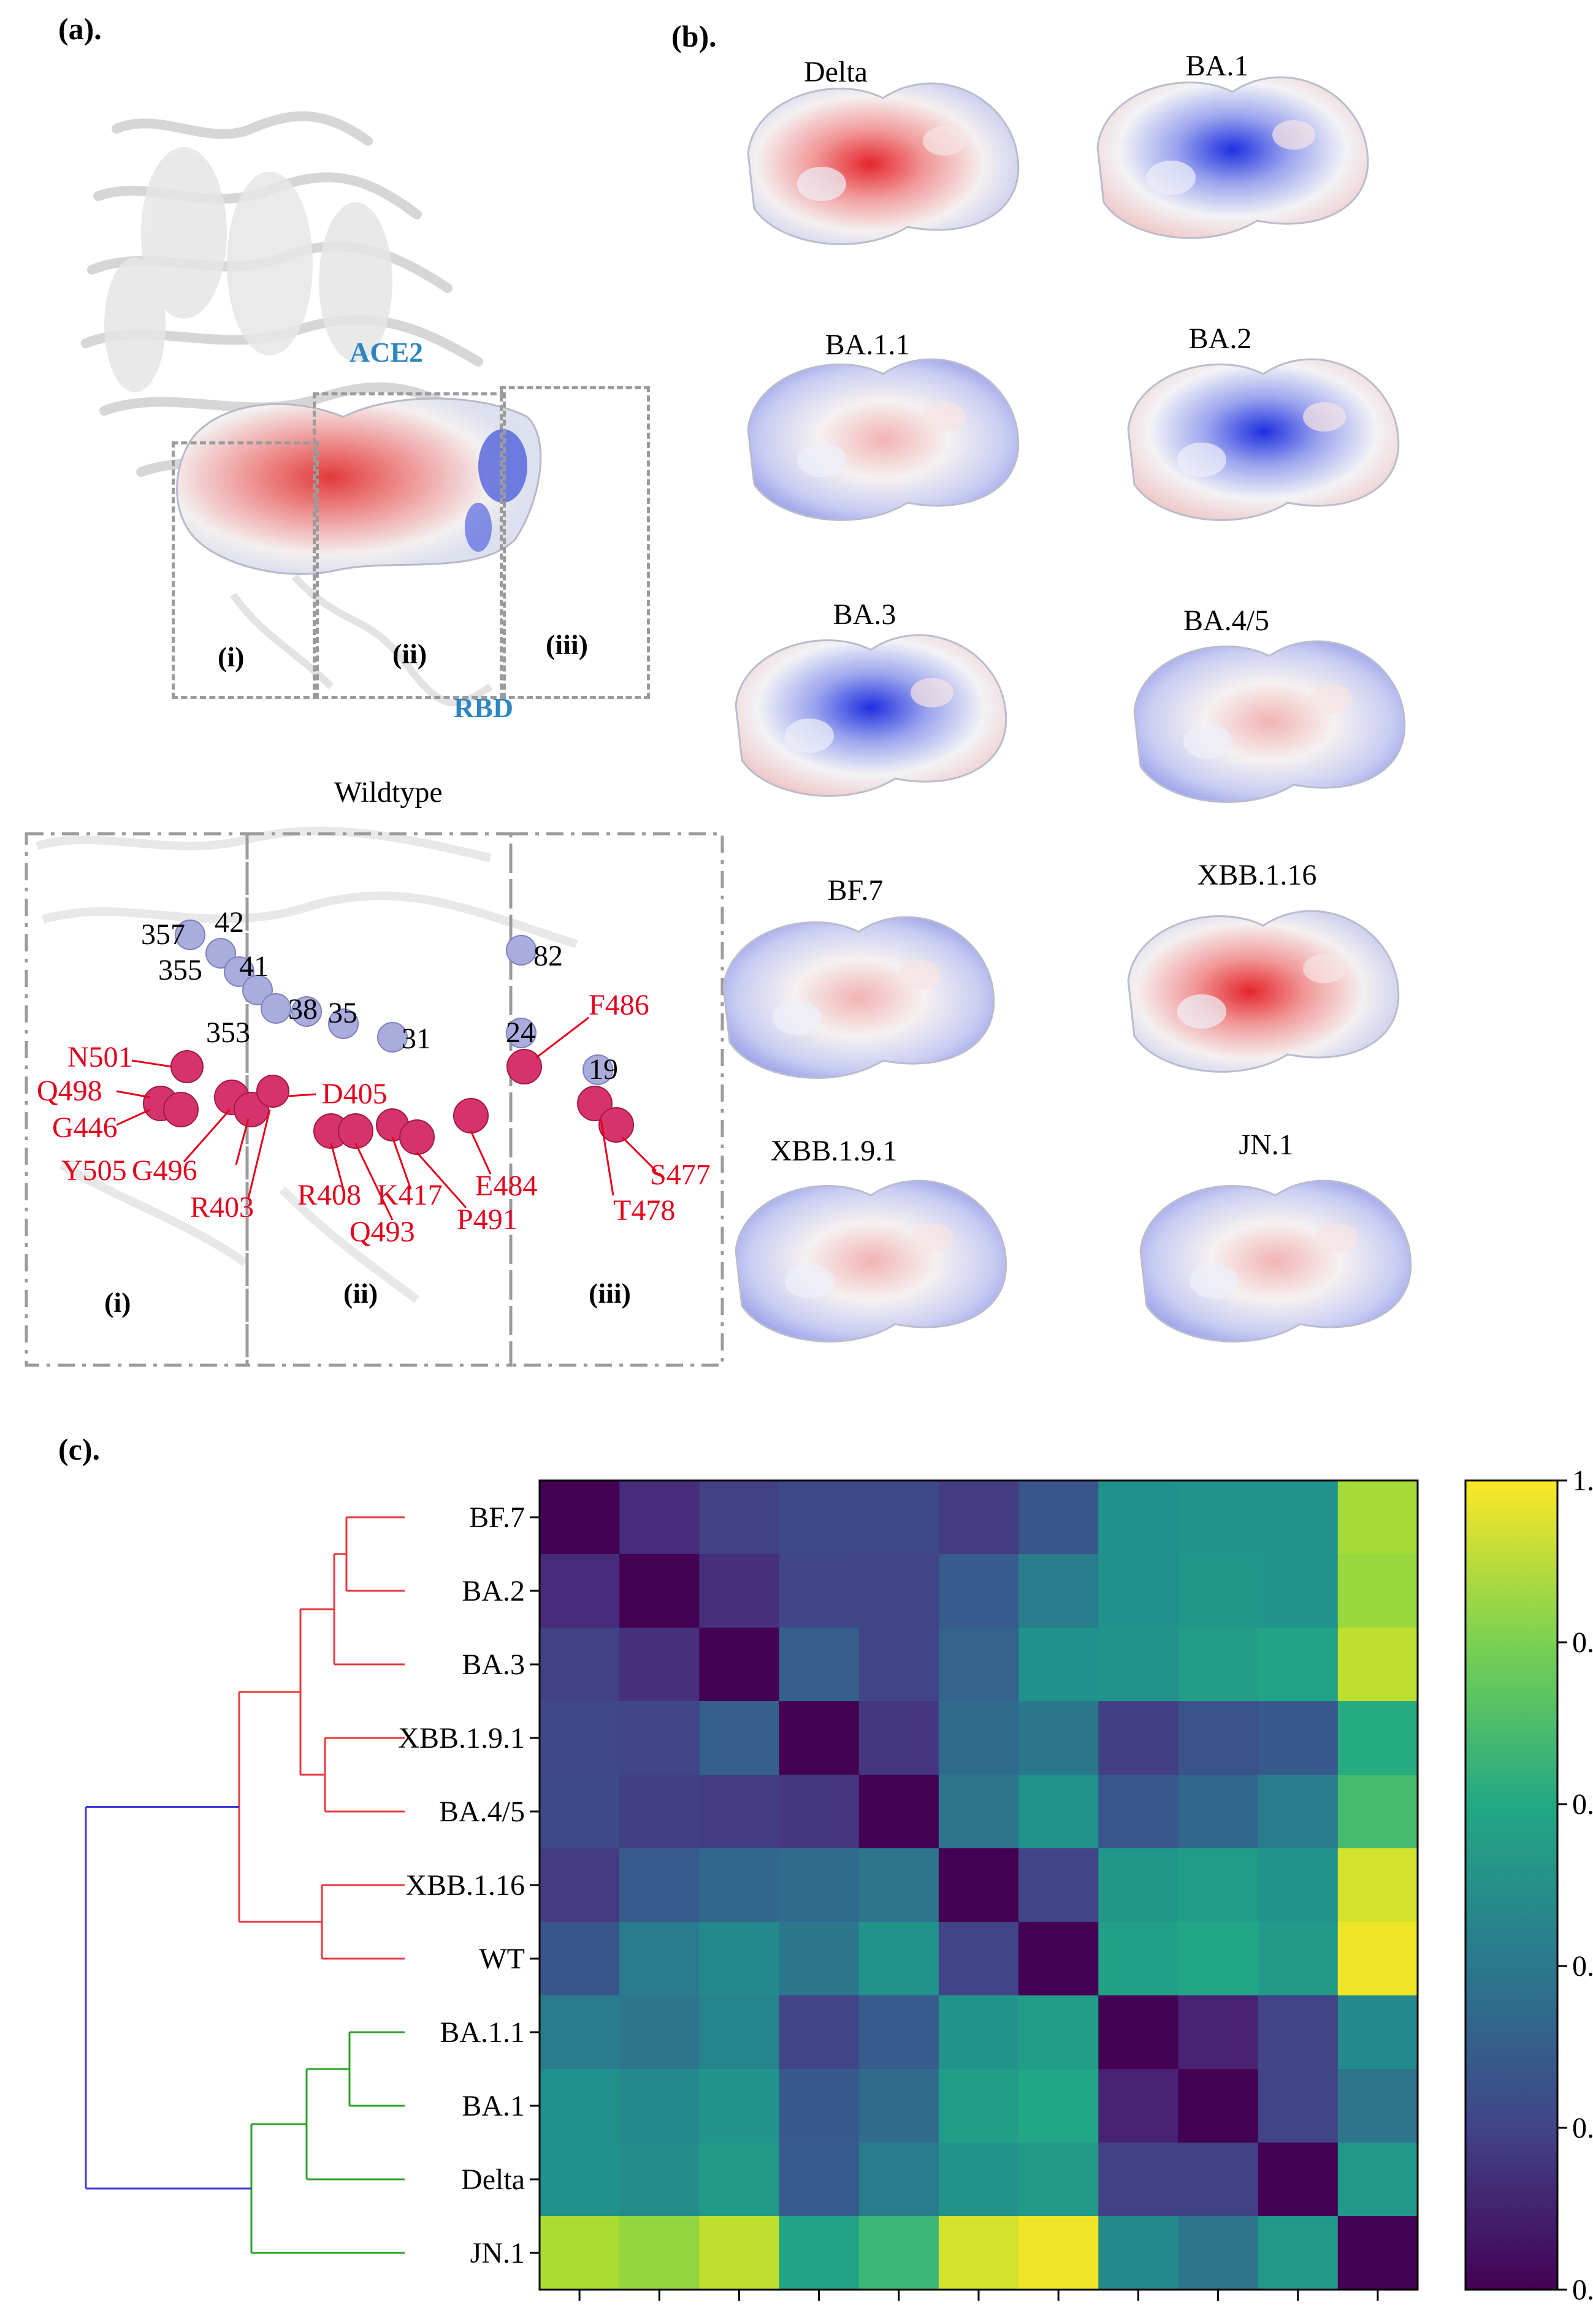 The width and height of the screenshot is (1593, 2324). What do you see at coordinates (231, 656) in the screenshot?
I see `region-label-i: (i)` at bounding box center [231, 656].